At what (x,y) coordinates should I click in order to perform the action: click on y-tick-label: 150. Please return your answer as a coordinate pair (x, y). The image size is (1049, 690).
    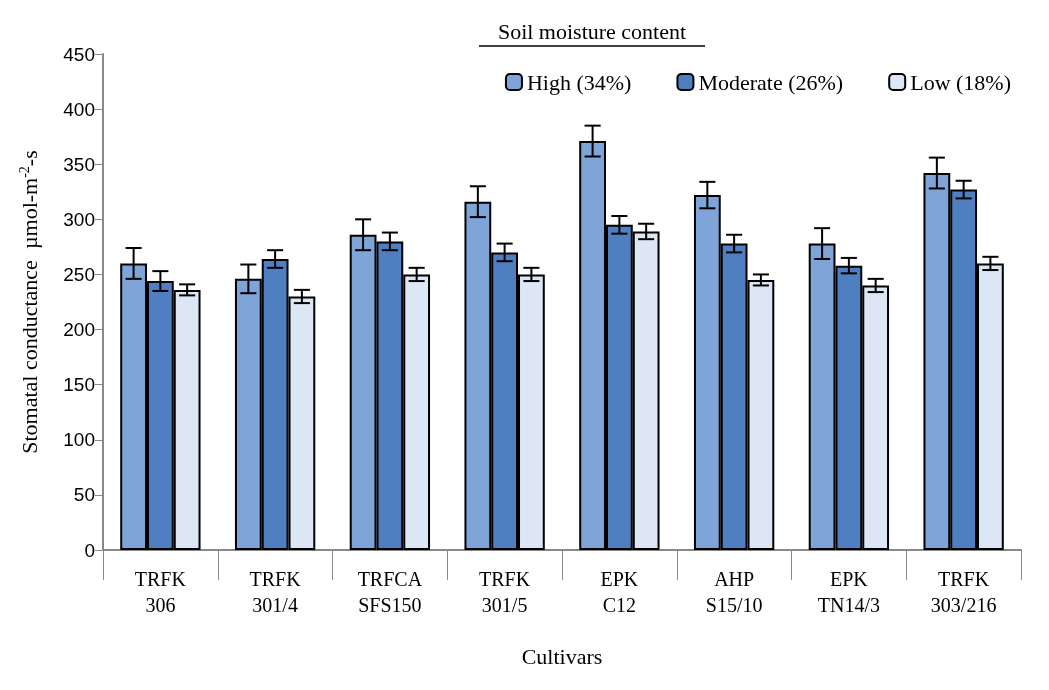
    Looking at the image, I should click on (79, 385).